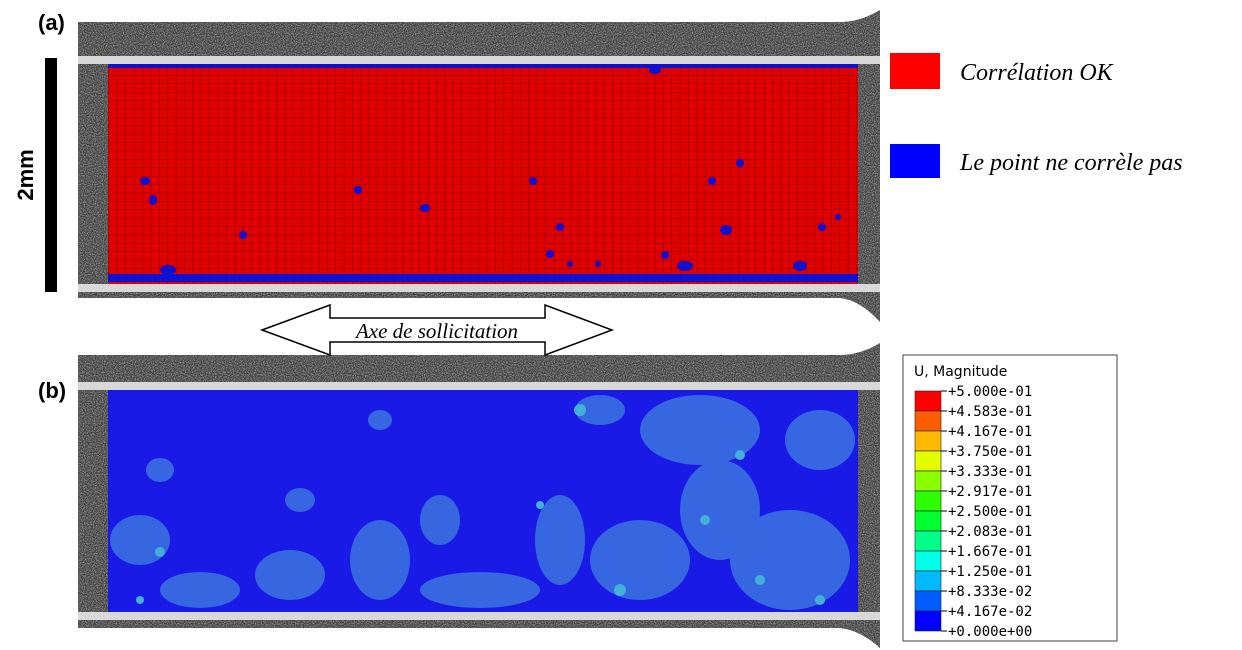 This screenshot has width=1242, height=650. Describe the element at coordinates (990, 472) in the screenshot. I see `colorbar-tick-label: +3.333e-01` at that location.